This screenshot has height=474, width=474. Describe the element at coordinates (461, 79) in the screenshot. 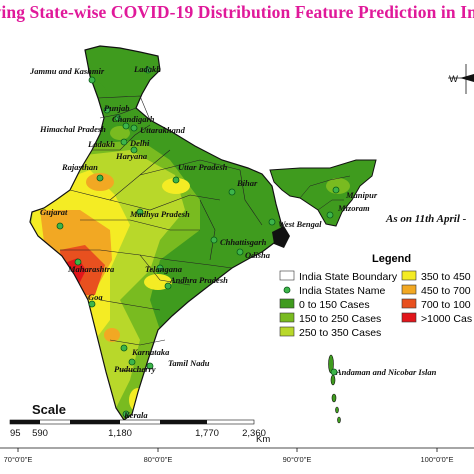

I see `north-arrow: W` at that location.